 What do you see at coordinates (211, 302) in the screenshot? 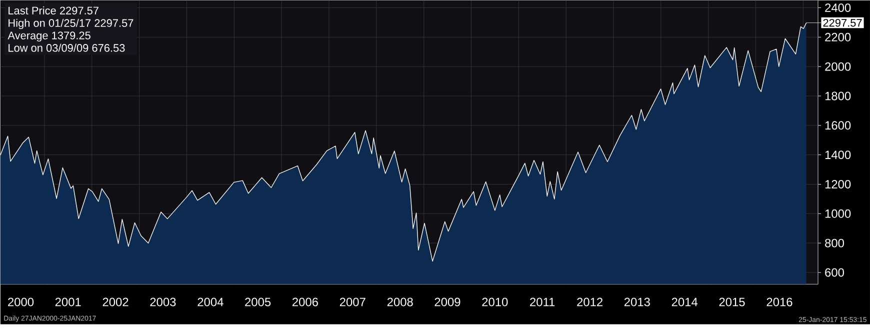
I see `x-tick-label: 2004` at bounding box center [211, 302].